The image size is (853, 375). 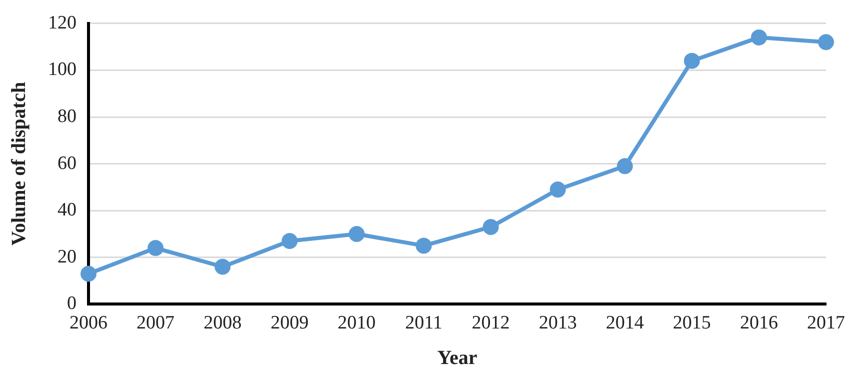 What do you see at coordinates (759, 323) in the screenshot?
I see `x-tick-label: 2016` at bounding box center [759, 323].